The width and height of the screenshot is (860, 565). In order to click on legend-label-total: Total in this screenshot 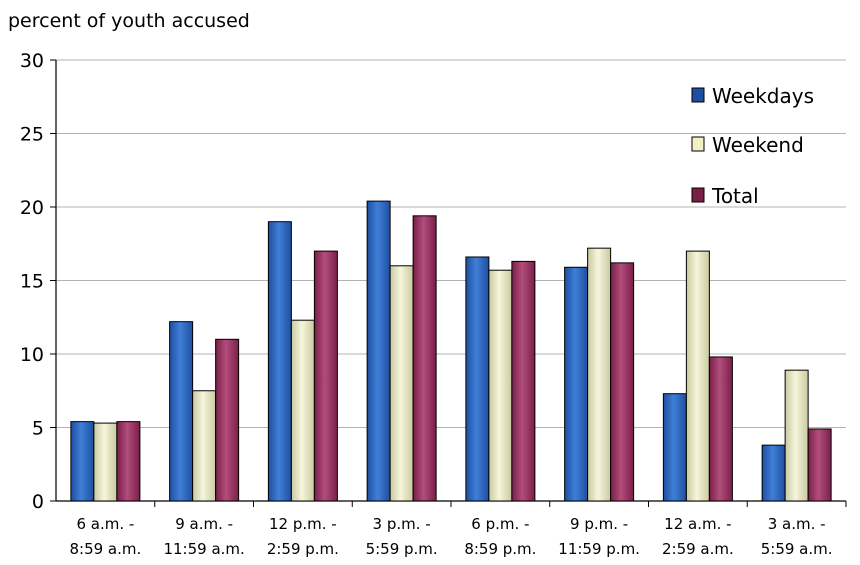, I will do `click(735, 196)`.